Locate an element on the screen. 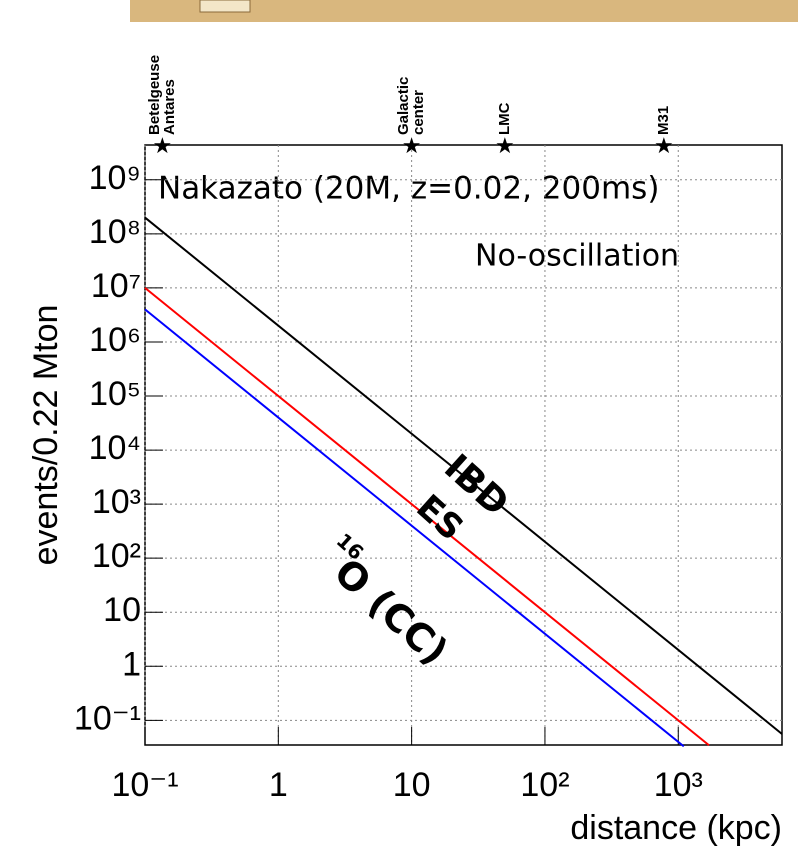 This screenshot has width=798, height=856. y-tick-label: 10⁸ is located at coordinates (115, 232).